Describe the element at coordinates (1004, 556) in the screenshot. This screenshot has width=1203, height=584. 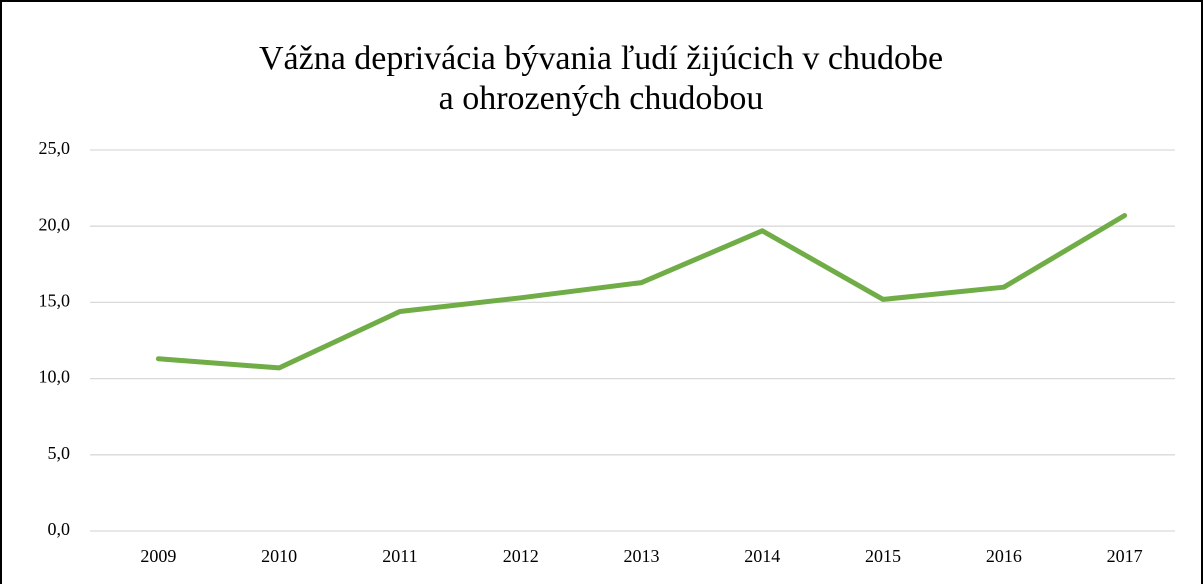
I see `x-tick-label: 2016` at that location.